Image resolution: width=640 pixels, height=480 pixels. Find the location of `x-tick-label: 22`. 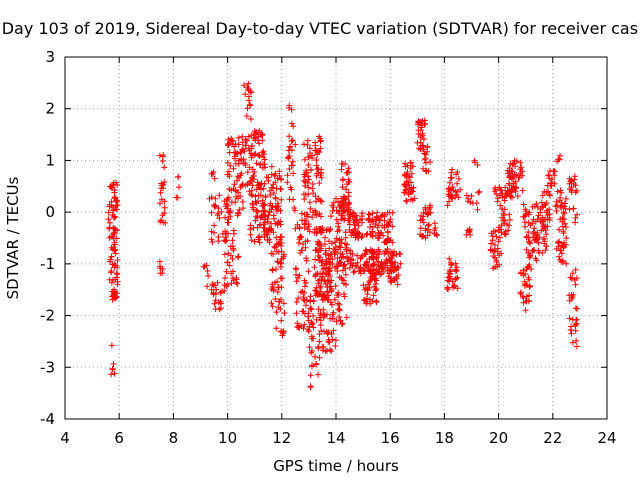

x-tick-label: 22 is located at coordinates (552, 438).